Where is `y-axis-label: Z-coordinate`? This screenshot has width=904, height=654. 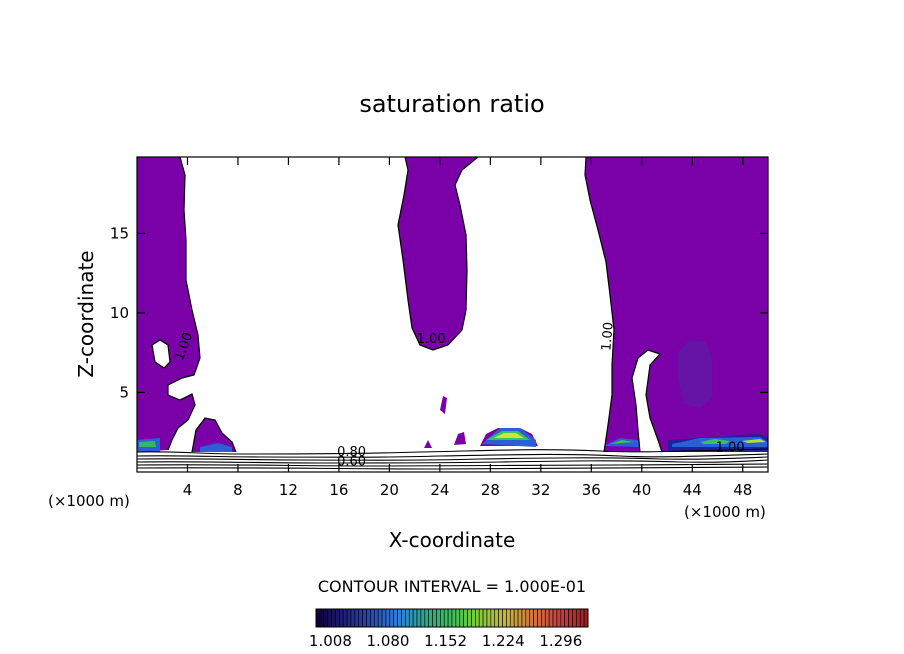 y-axis-label: Z-coordinate is located at coordinates (86, 313).